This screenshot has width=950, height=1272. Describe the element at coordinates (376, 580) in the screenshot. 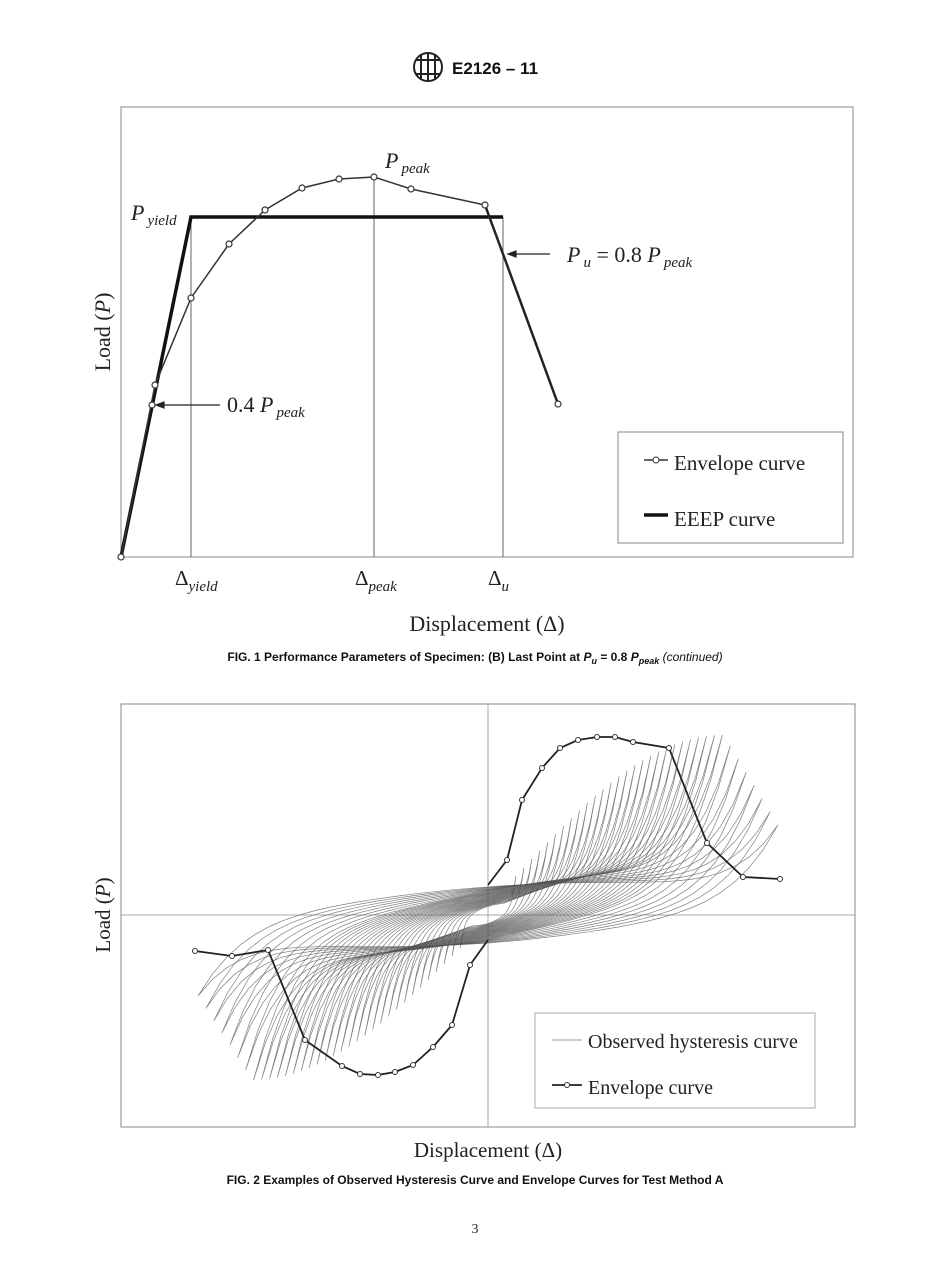

I see `d-peak-label: Δpeak` at that location.